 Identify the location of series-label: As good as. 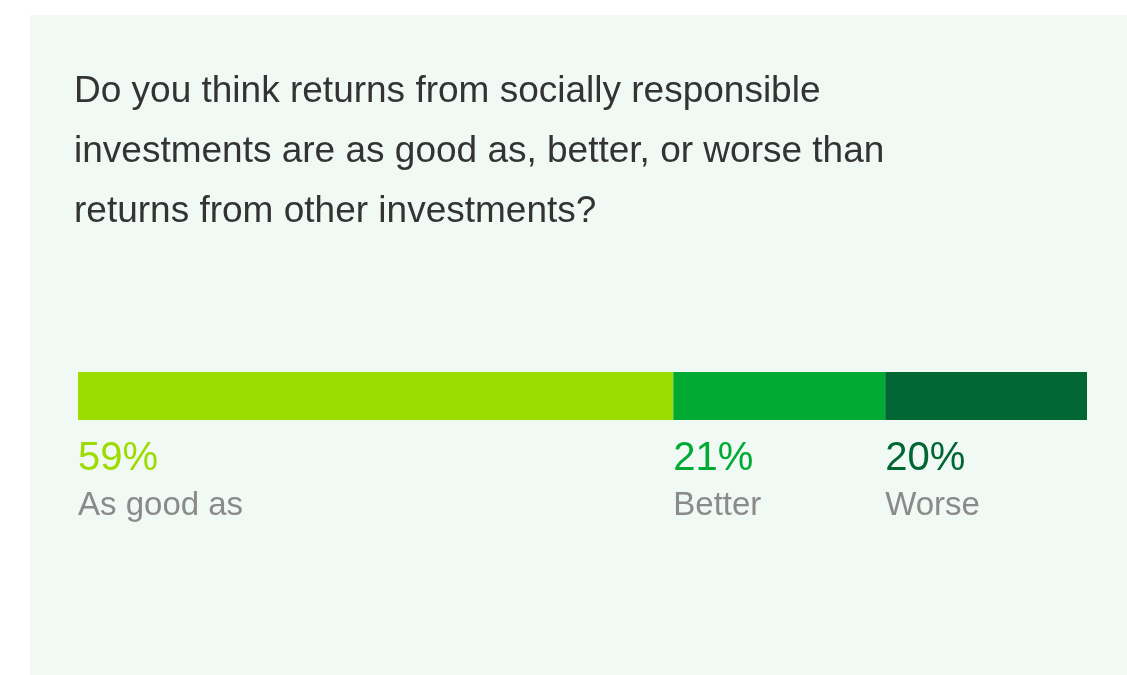
(161, 503).